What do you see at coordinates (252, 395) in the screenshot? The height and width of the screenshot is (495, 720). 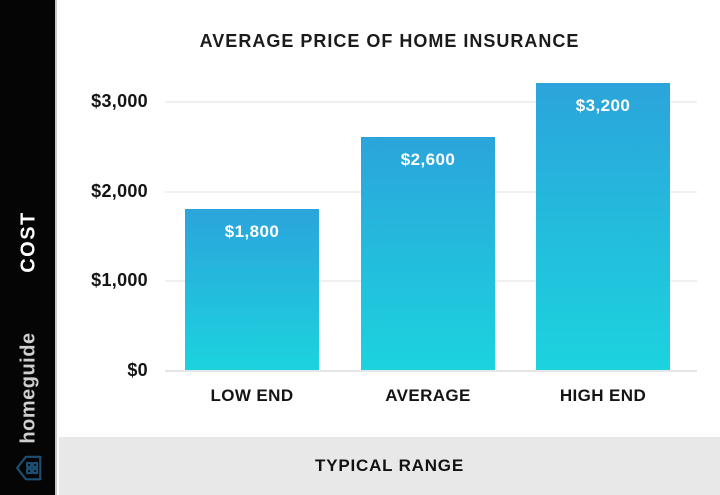 I see `category-label: LOW END` at bounding box center [252, 395].